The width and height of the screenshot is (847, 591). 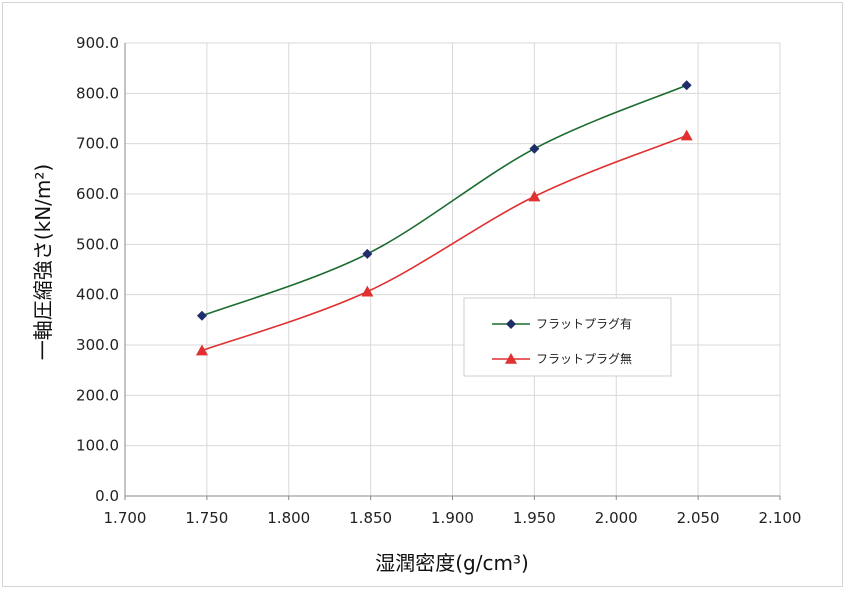 I want to click on y-tick-label: 300.0, so click(x=97, y=345).